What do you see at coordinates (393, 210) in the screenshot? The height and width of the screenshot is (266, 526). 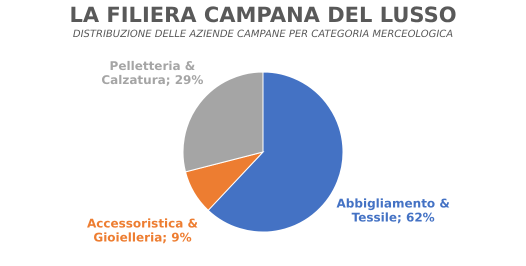 I see `slice-label: Abbigliamento & Tessile; 62%` at bounding box center [393, 210].